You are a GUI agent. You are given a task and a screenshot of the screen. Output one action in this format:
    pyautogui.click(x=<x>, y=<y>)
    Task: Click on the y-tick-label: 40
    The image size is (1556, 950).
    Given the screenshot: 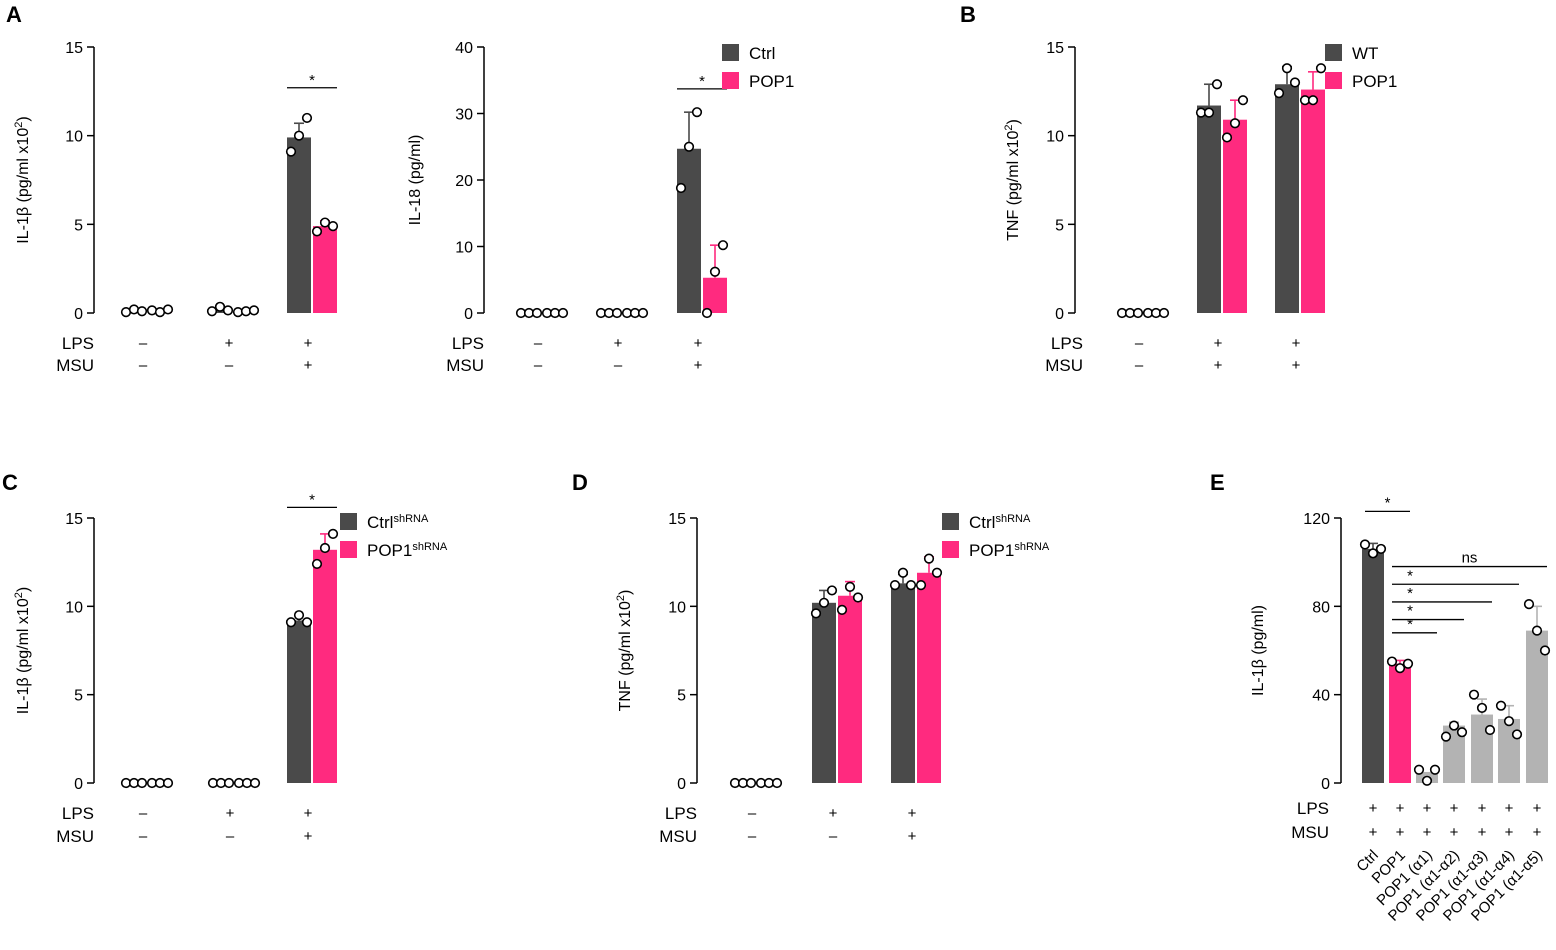 What is the action you would take?
    pyautogui.click(x=1321, y=696)
    